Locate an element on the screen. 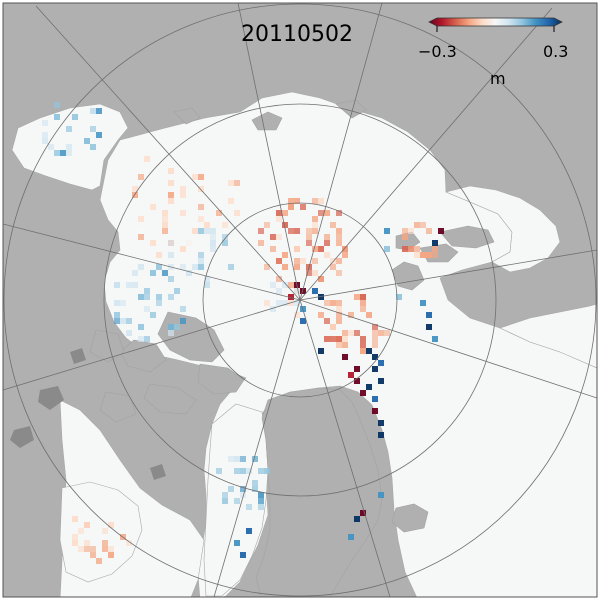 This screenshot has width=600, height=600. colorbar-bar is located at coordinates (495, 22).